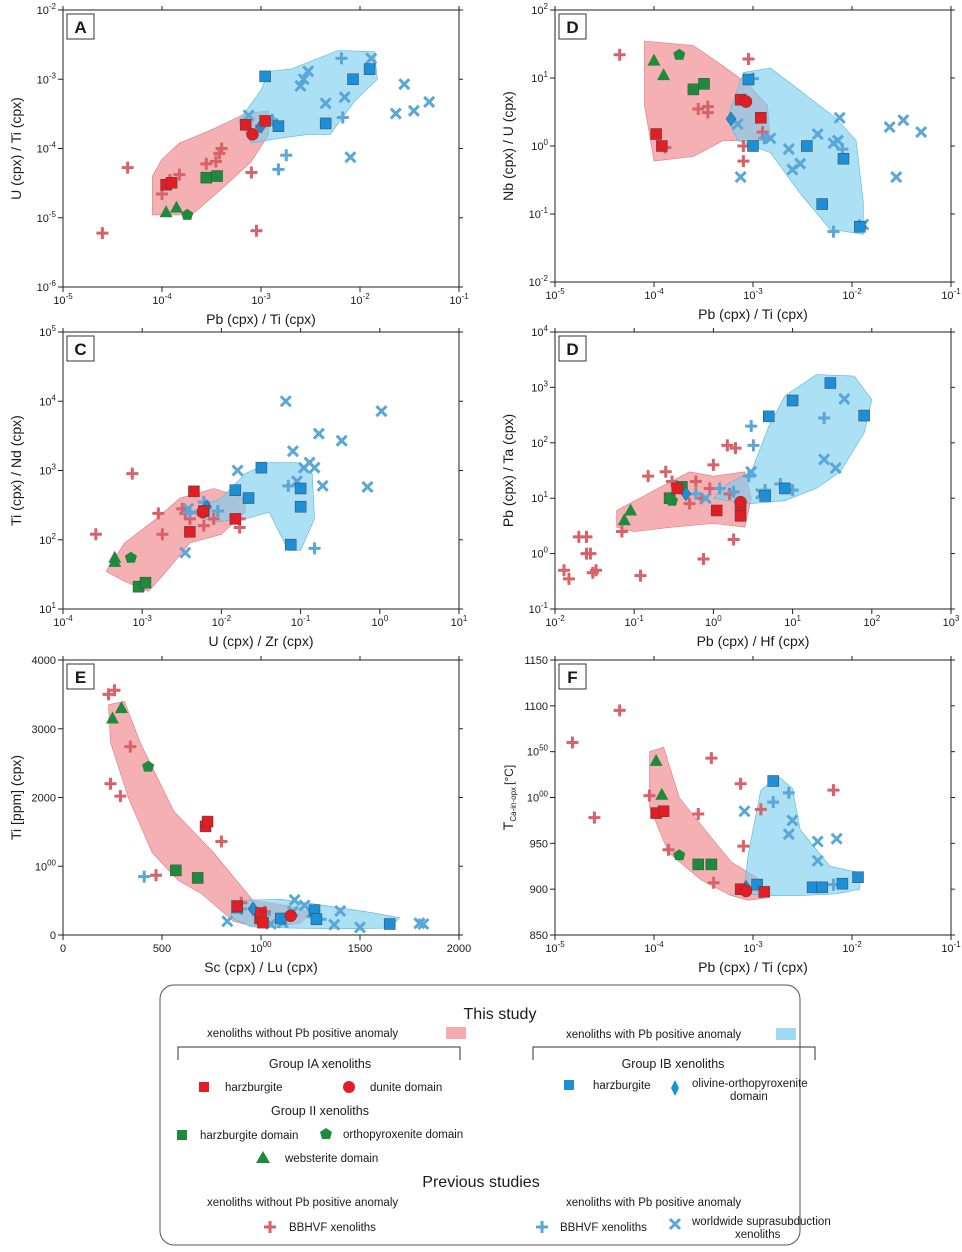 The image size is (962, 1252). I want to click on legend-ii-harzburgite: harzburgite domain, so click(237, 1136).